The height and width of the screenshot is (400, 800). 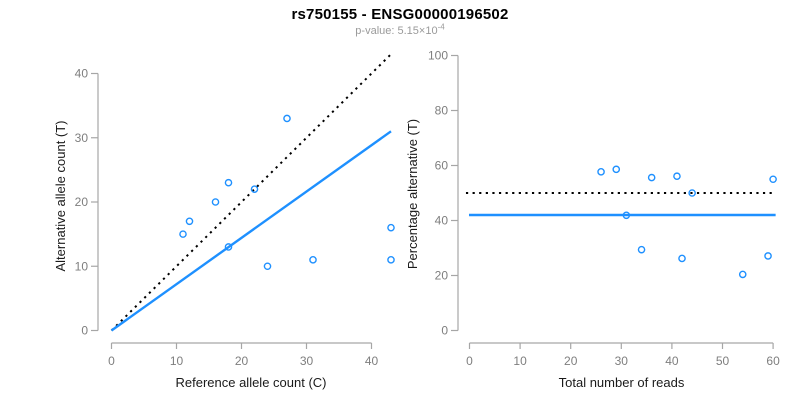 I want to click on figure-subtitle: p-value: 5.15×10-4, so click(x=400, y=29).